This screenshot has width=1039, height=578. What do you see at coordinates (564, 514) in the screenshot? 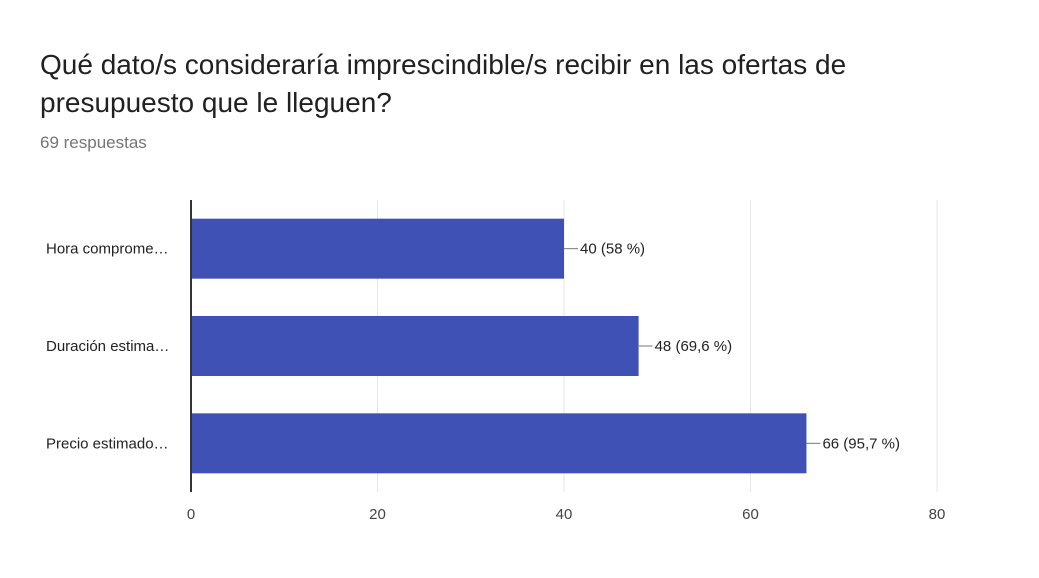
I see `x-tick-label-2: 40` at bounding box center [564, 514].